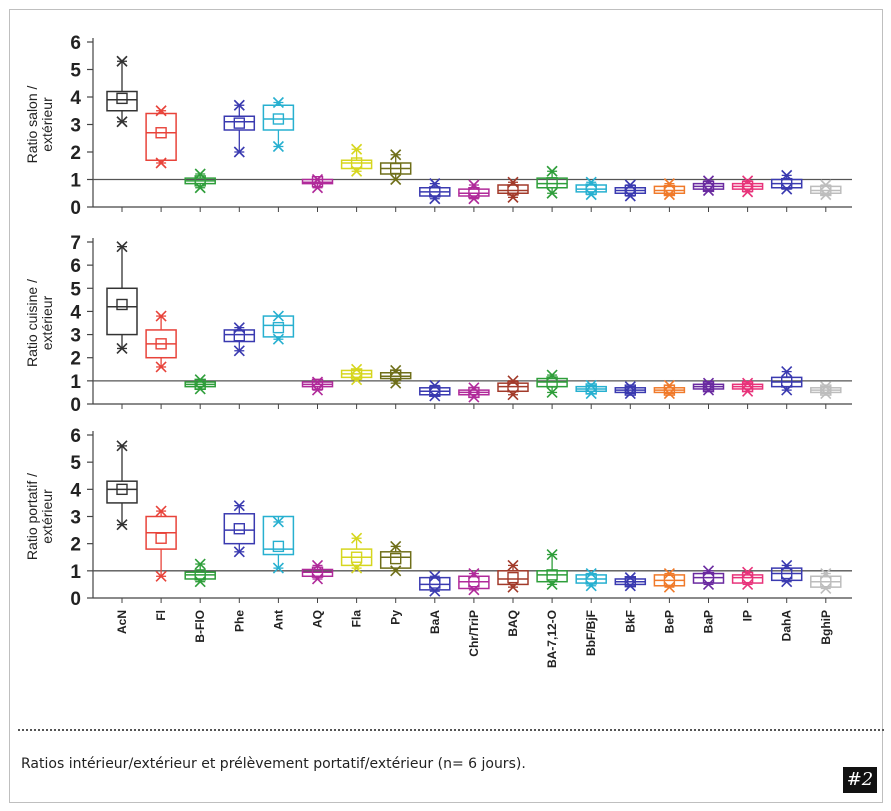 The image size is (891, 811). What do you see at coordinates (787, 626) in the screenshot?
I see `x-tick-label: DahA` at bounding box center [787, 626].